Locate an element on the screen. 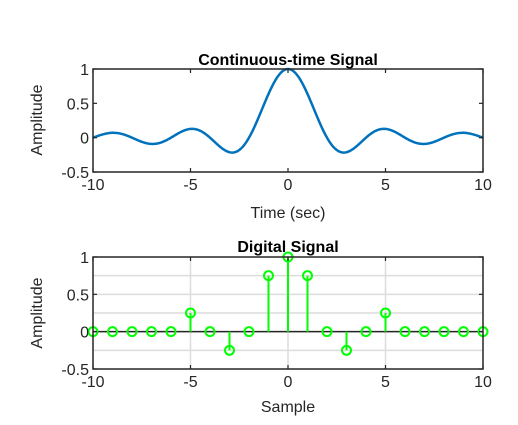 This screenshot has height=425, width=518. x-axis-label: Sample is located at coordinates (288, 407).